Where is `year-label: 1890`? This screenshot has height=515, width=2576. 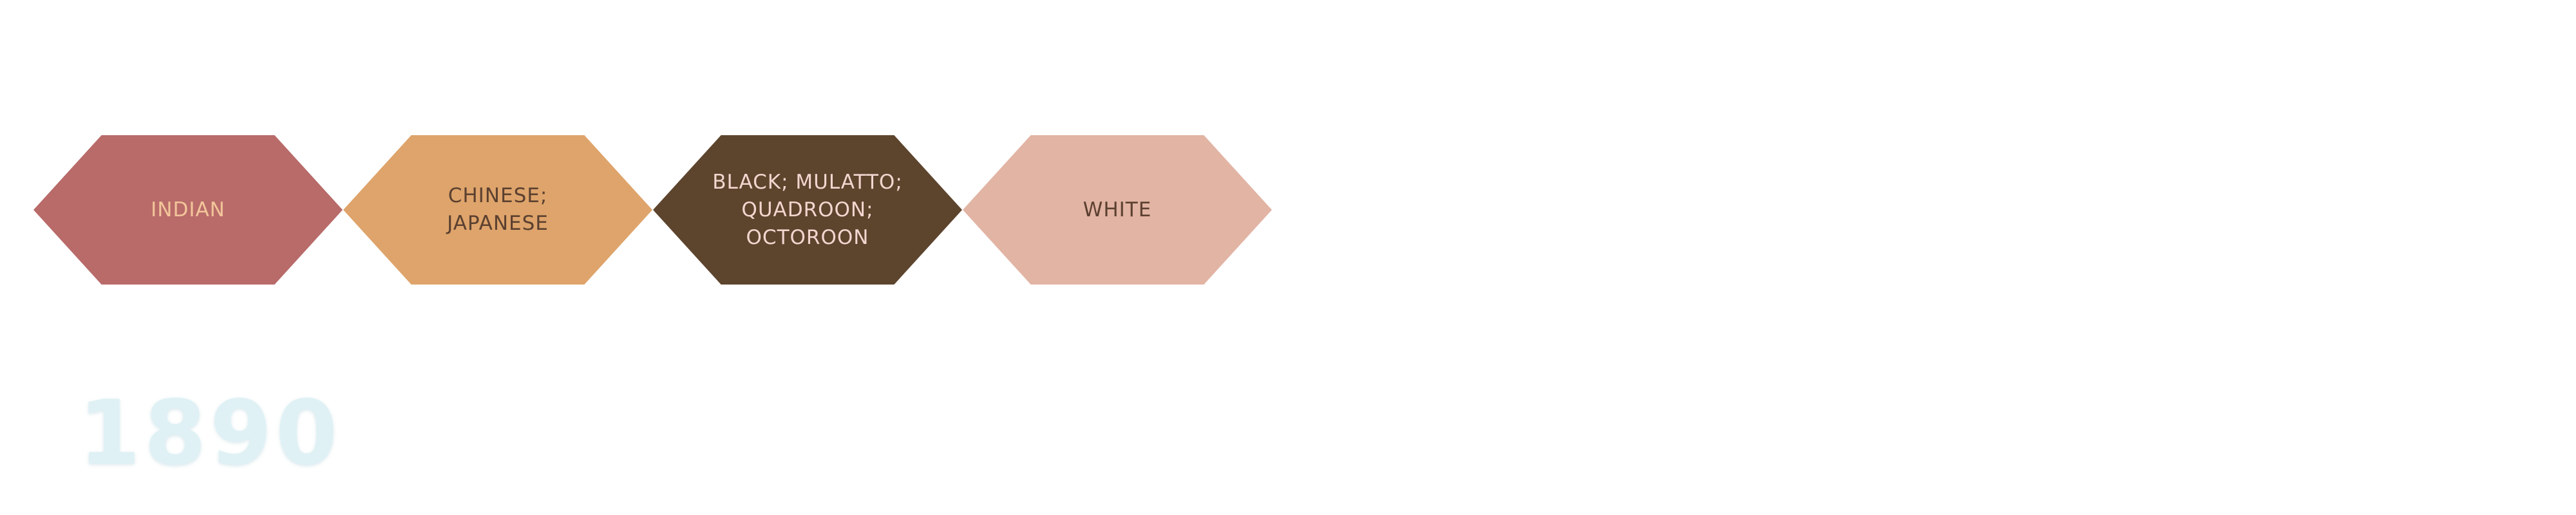
year-label: 1890 is located at coordinates (210, 433).